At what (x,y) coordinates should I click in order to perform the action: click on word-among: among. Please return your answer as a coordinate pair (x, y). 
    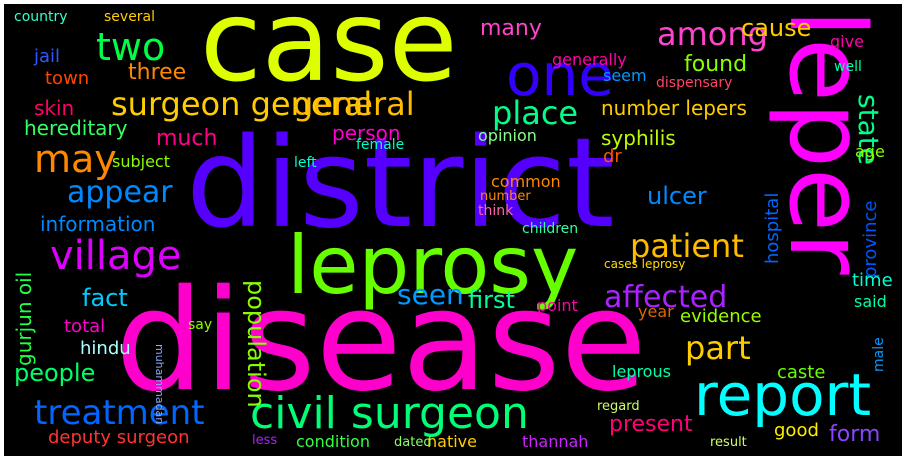
    Looking at the image, I should click on (712, 34).